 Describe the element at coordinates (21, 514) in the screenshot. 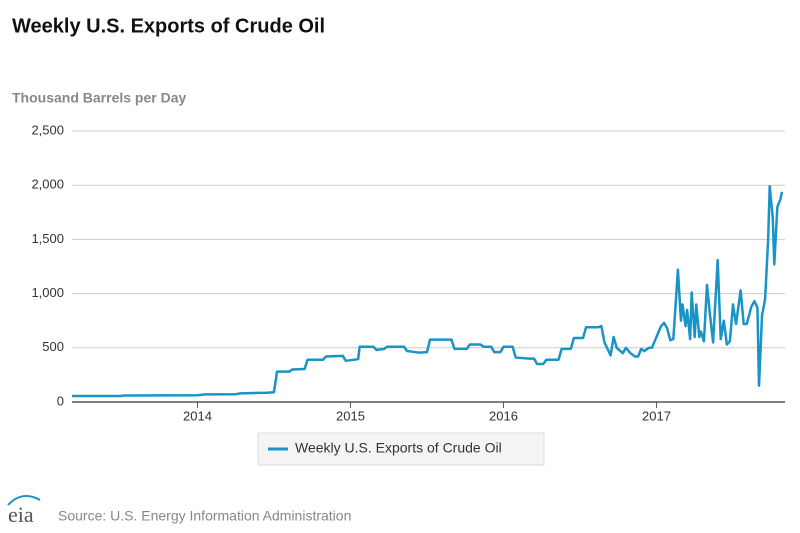

I see `logo: eia` at that location.